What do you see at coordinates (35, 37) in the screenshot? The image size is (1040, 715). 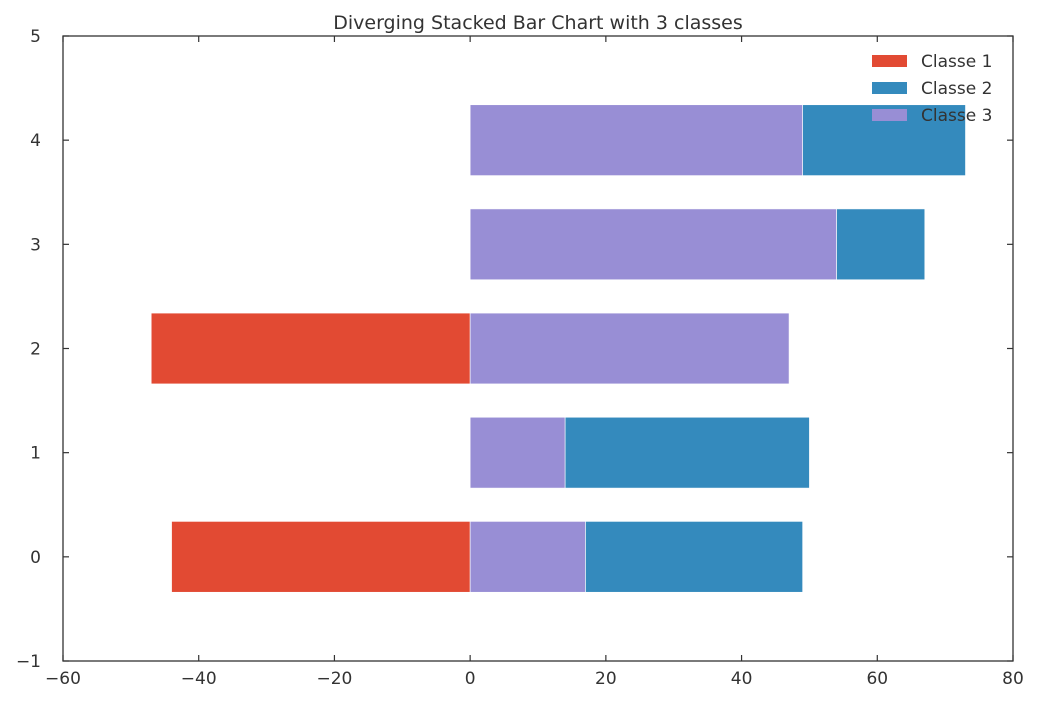 I see `y-tick-label: 5` at bounding box center [35, 37].